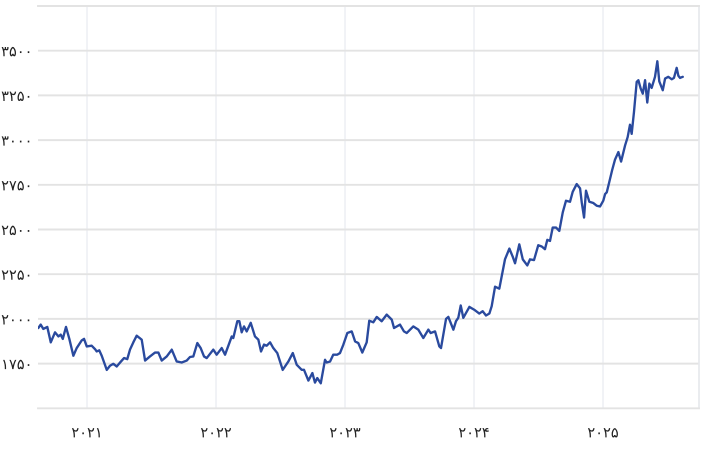 The image size is (703, 453). I want to click on y-tick-label: ۱۷۵۰, so click(16, 365).